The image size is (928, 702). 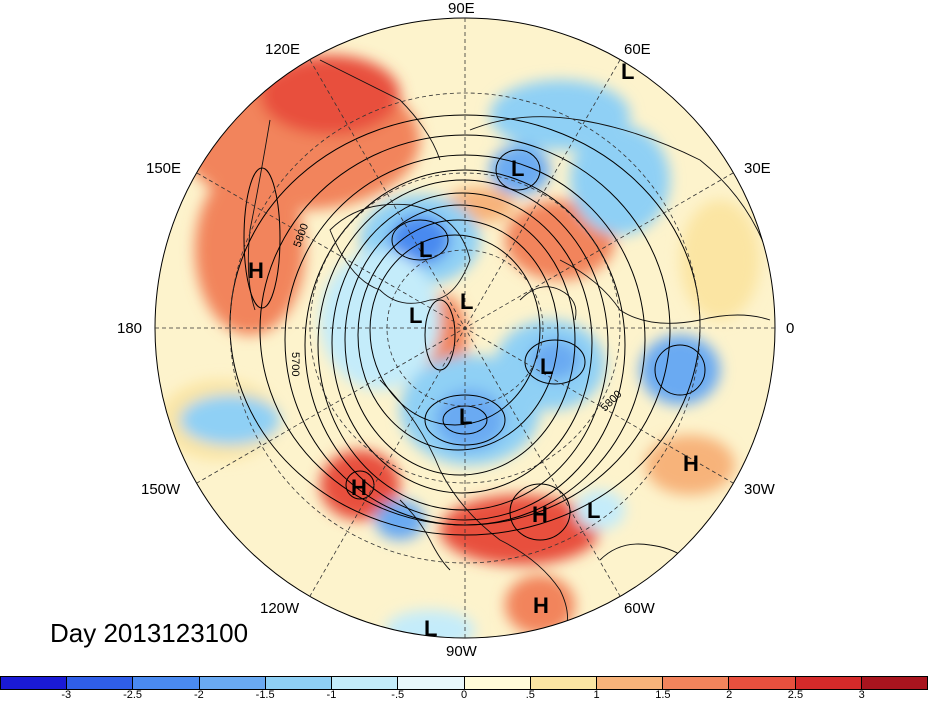 I want to click on colorbar-tick-label: .5, so click(x=530, y=695).